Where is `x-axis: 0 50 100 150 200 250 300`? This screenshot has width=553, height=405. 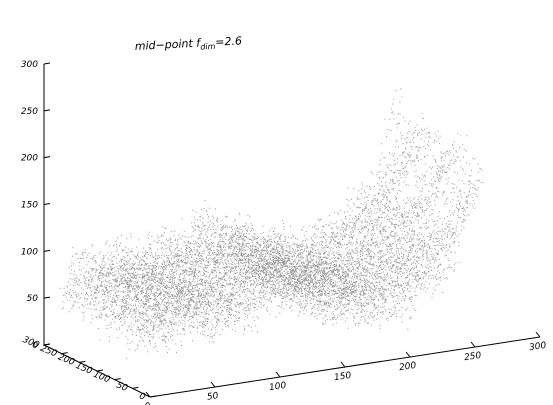 x-axis: 0 50 100 150 200 250 300 is located at coordinates (346, 368).